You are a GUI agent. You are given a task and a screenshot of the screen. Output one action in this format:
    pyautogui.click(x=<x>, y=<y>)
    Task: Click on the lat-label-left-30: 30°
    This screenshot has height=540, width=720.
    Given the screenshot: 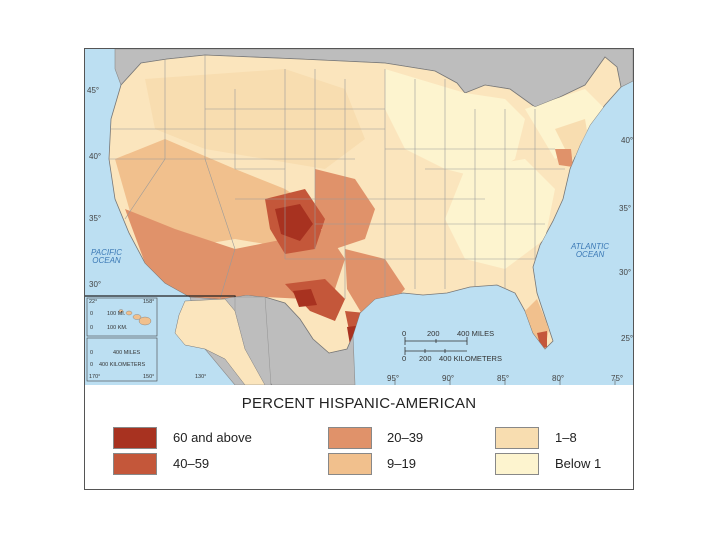 What is the action you would take?
    pyautogui.click(x=95, y=284)
    